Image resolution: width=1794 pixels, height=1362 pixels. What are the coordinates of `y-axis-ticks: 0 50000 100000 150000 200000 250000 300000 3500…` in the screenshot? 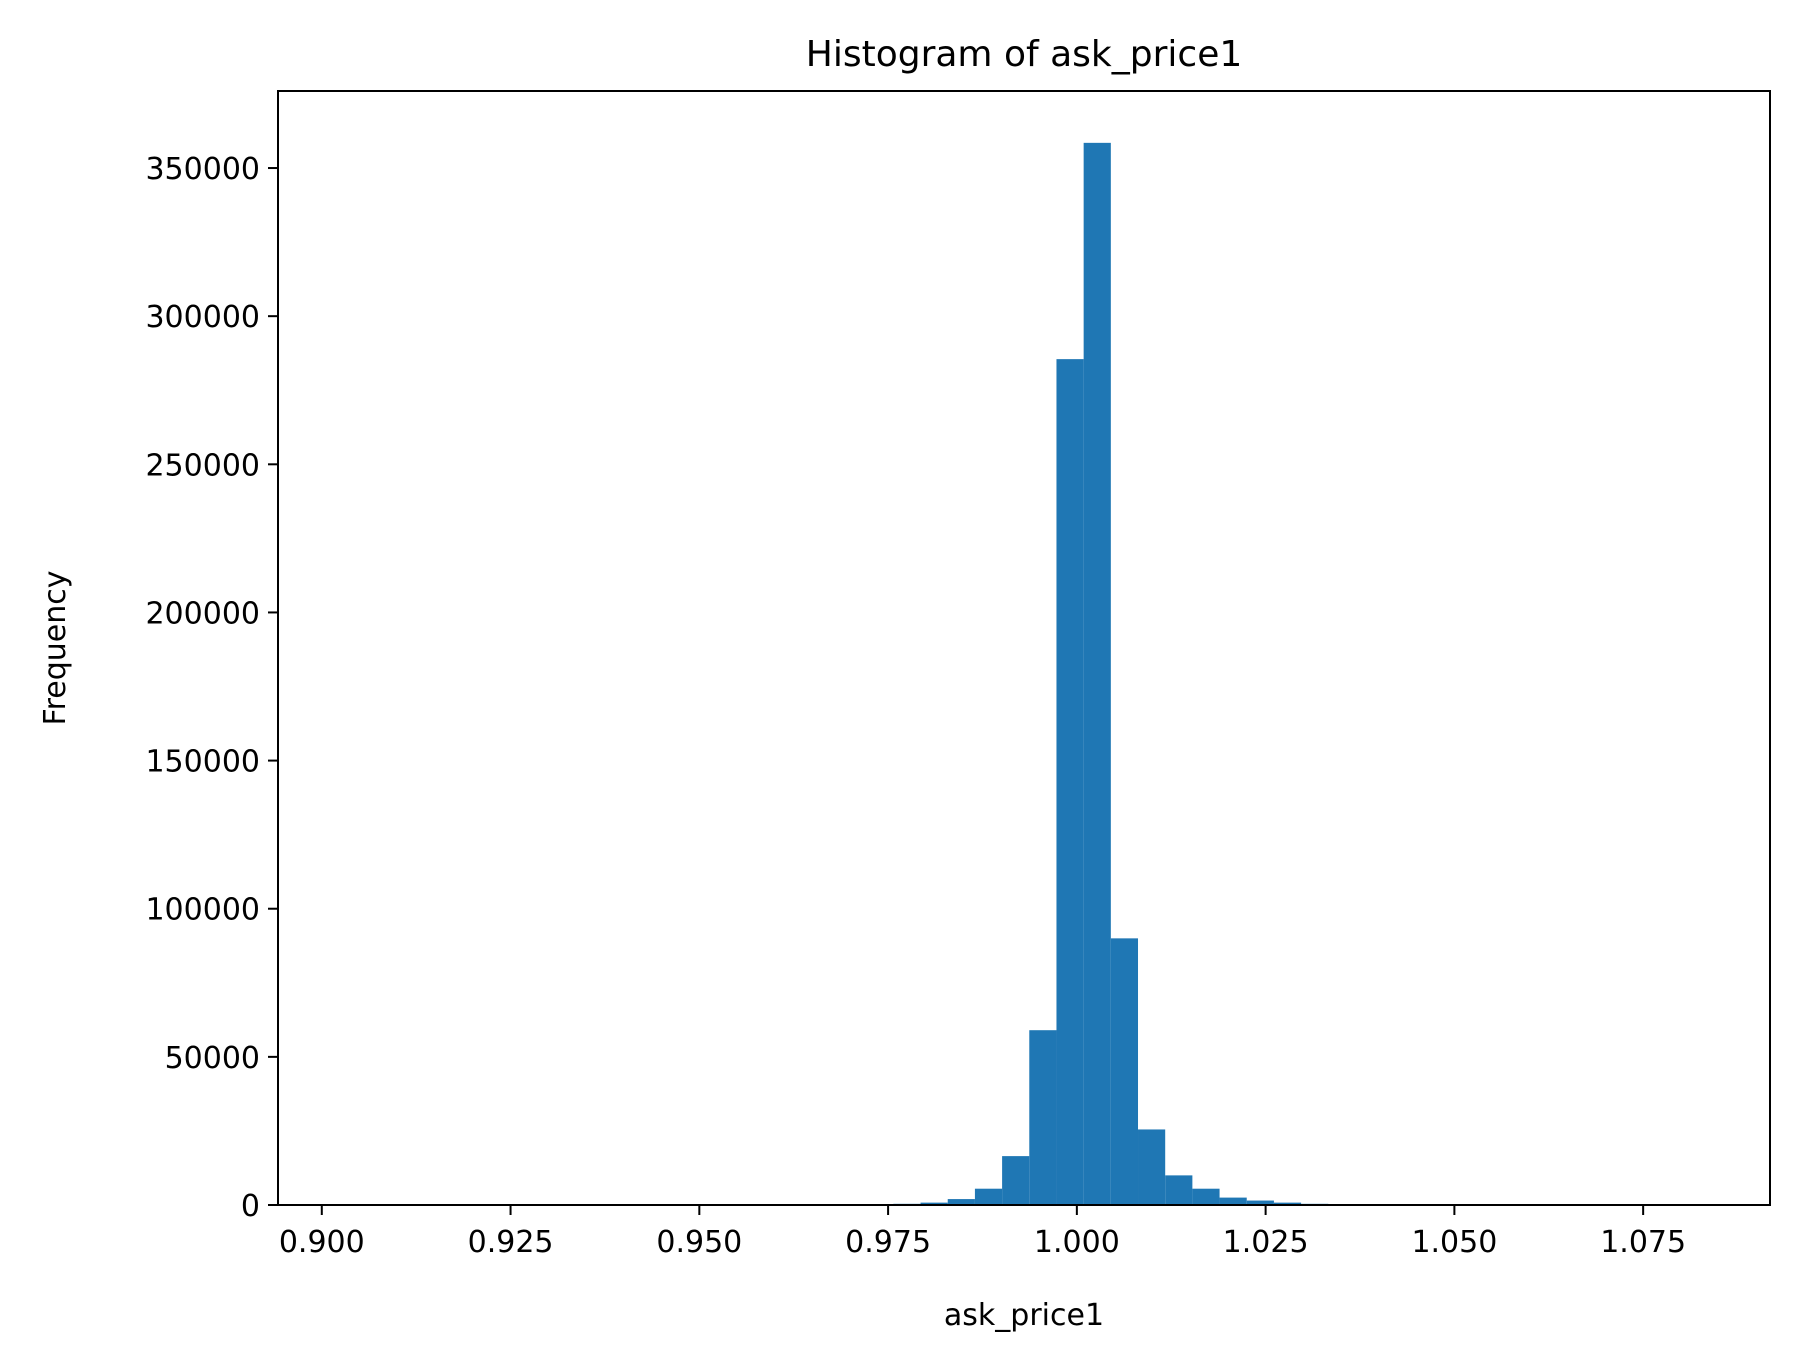 It's located at (211, 688).